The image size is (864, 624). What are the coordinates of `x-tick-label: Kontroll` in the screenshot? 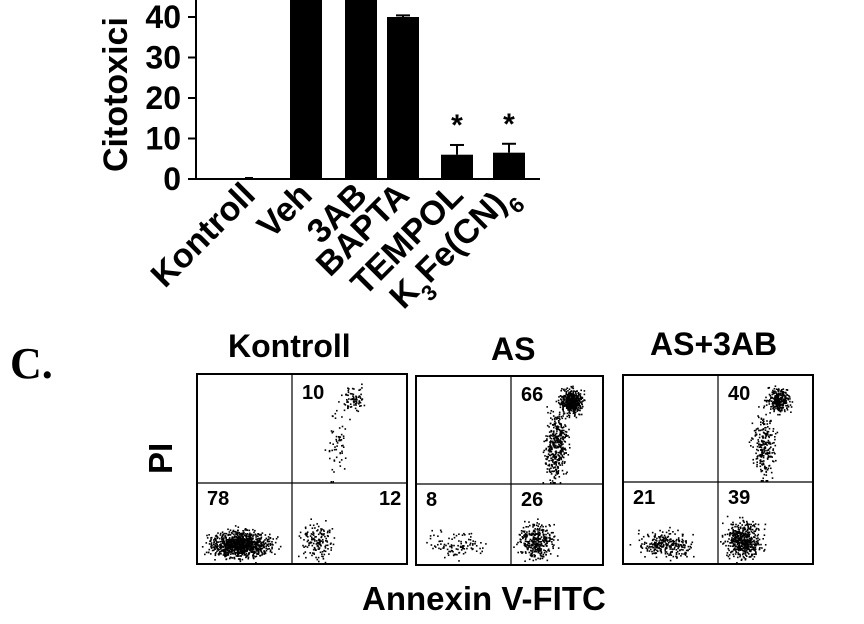 It's located at (203, 235).